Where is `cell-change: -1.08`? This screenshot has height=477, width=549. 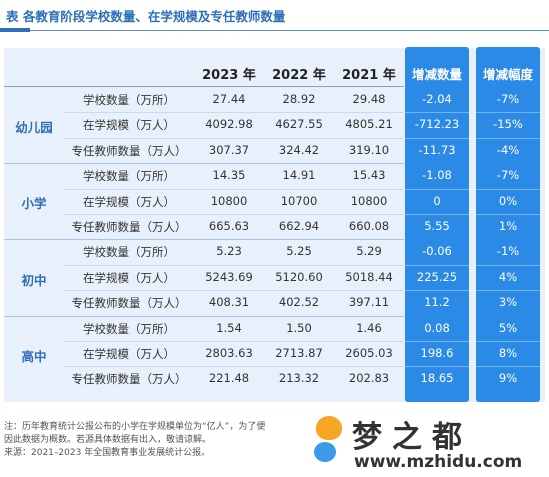 cell-change: -1.08 is located at coordinates (437, 175).